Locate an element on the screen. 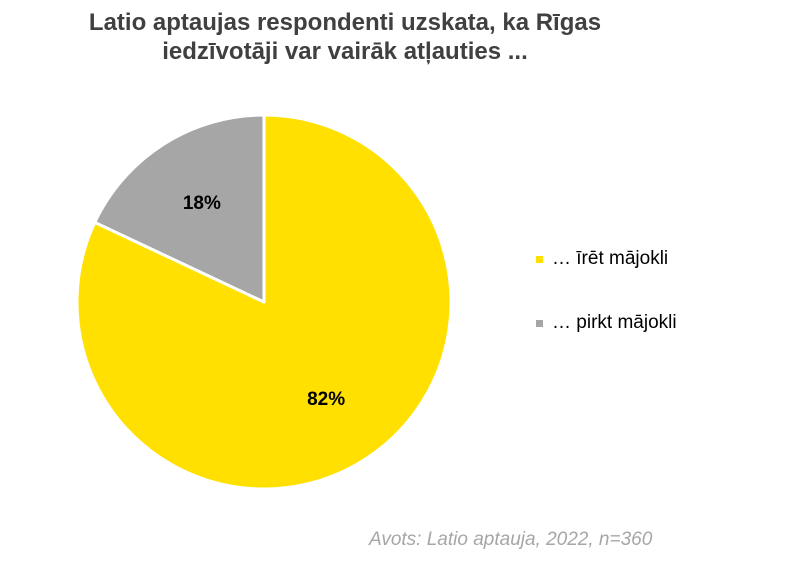 Image resolution: width=785 pixels, height=574 pixels. legend-swatch-buy is located at coordinates (539, 323).